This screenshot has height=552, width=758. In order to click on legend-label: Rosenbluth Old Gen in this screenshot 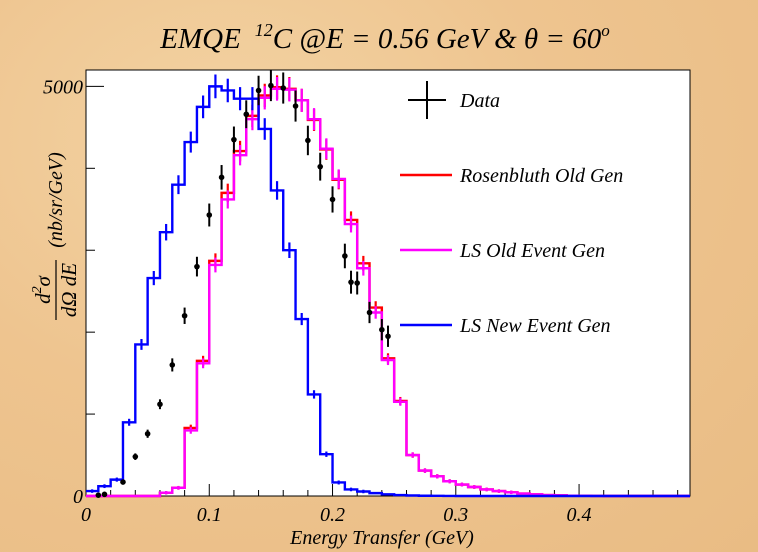, I will do `click(541, 176)`.